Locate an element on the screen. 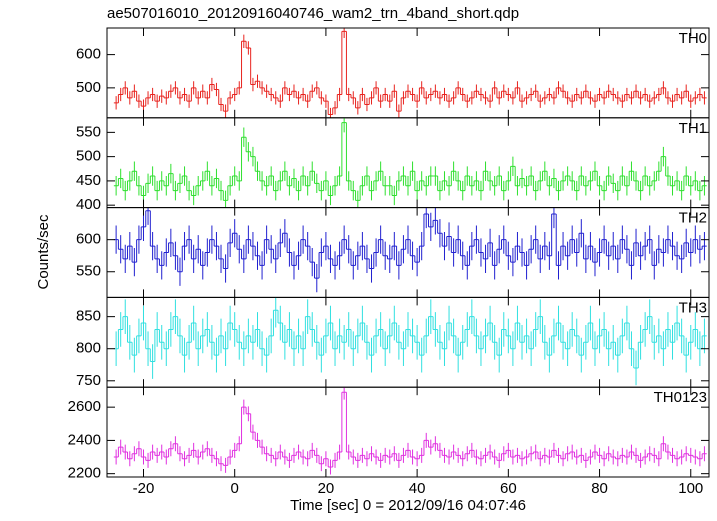 This screenshot has height=521, width=717. y-tick-label: 850 is located at coordinates (88, 316).